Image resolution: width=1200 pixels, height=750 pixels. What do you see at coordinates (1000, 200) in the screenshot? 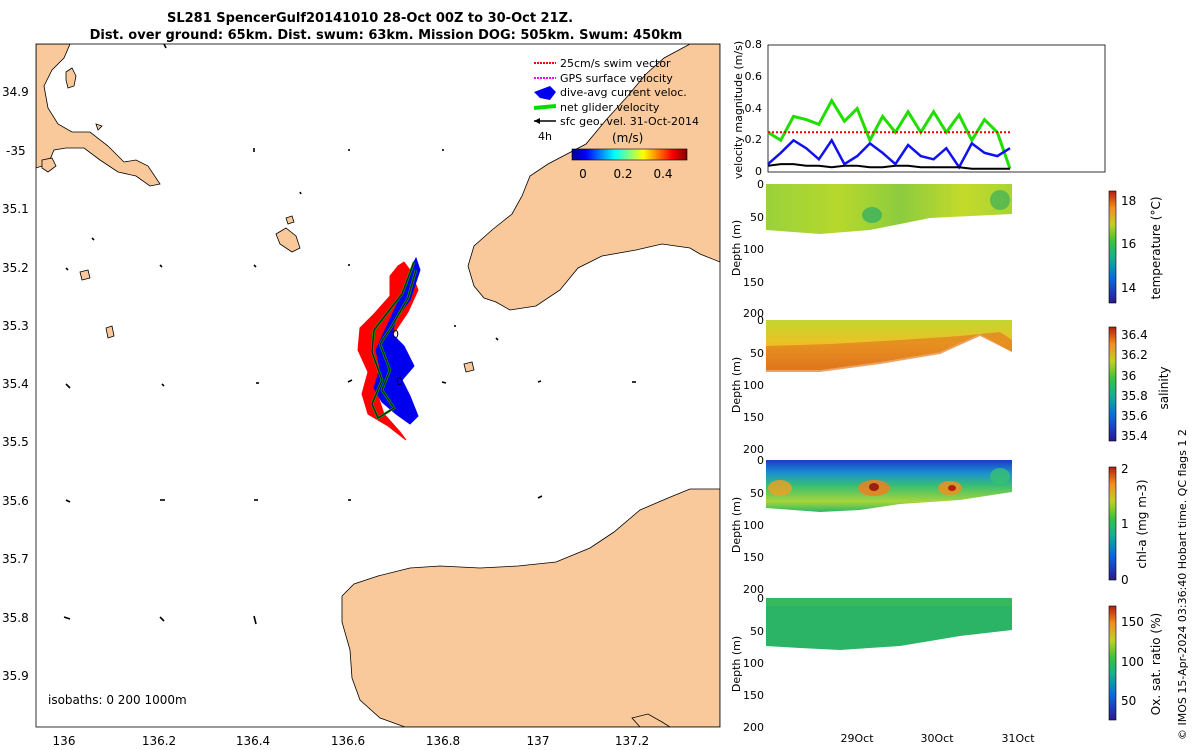
I see `temperature-patch` at bounding box center [1000, 200].